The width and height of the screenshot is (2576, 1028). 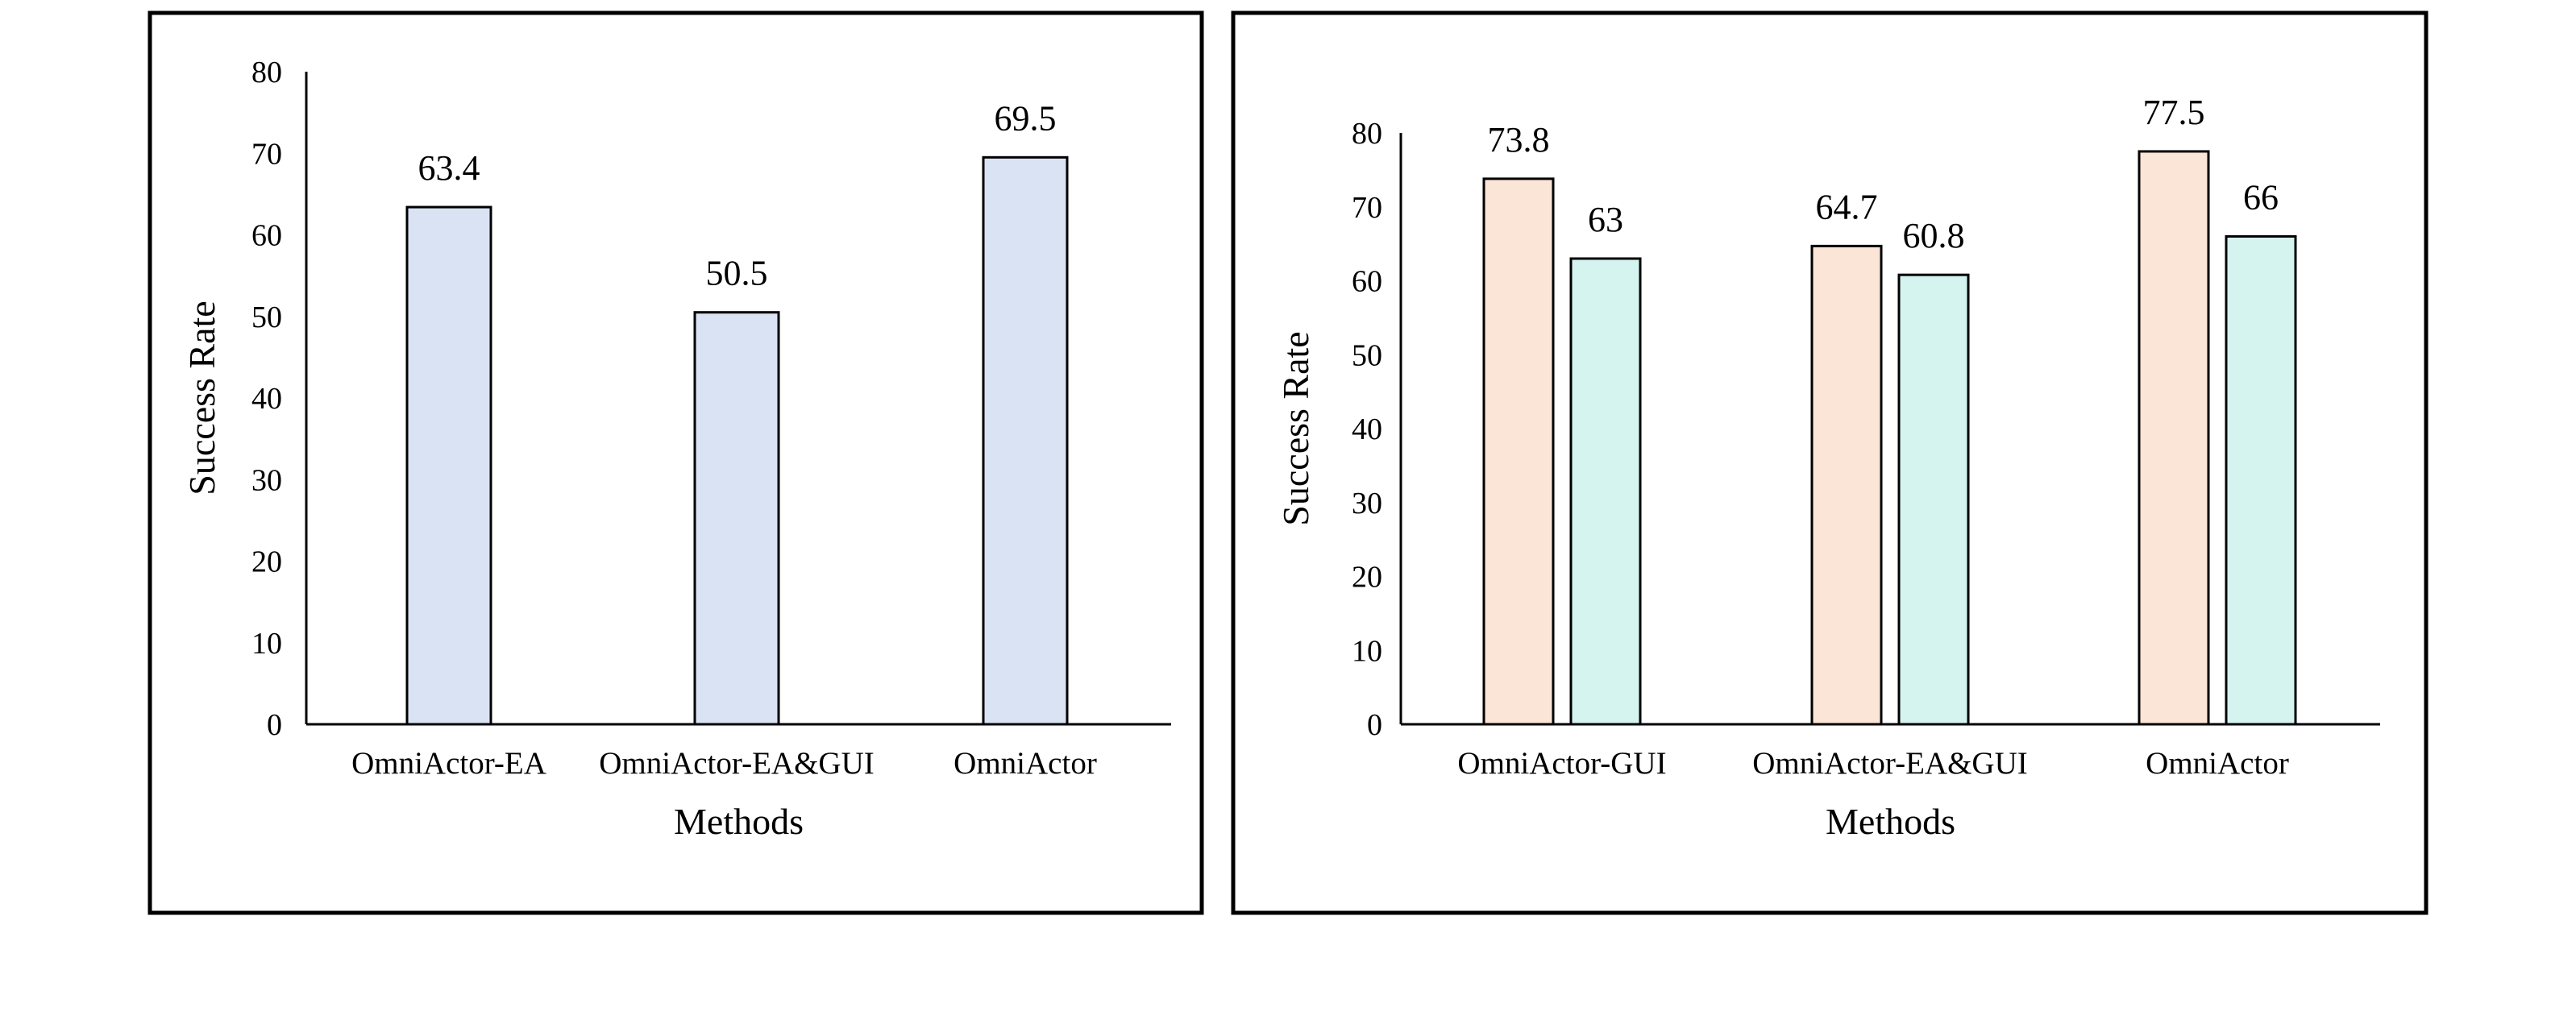 What do you see at coordinates (737, 273) in the screenshot?
I see `data-label: 50.5` at bounding box center [737, 273].